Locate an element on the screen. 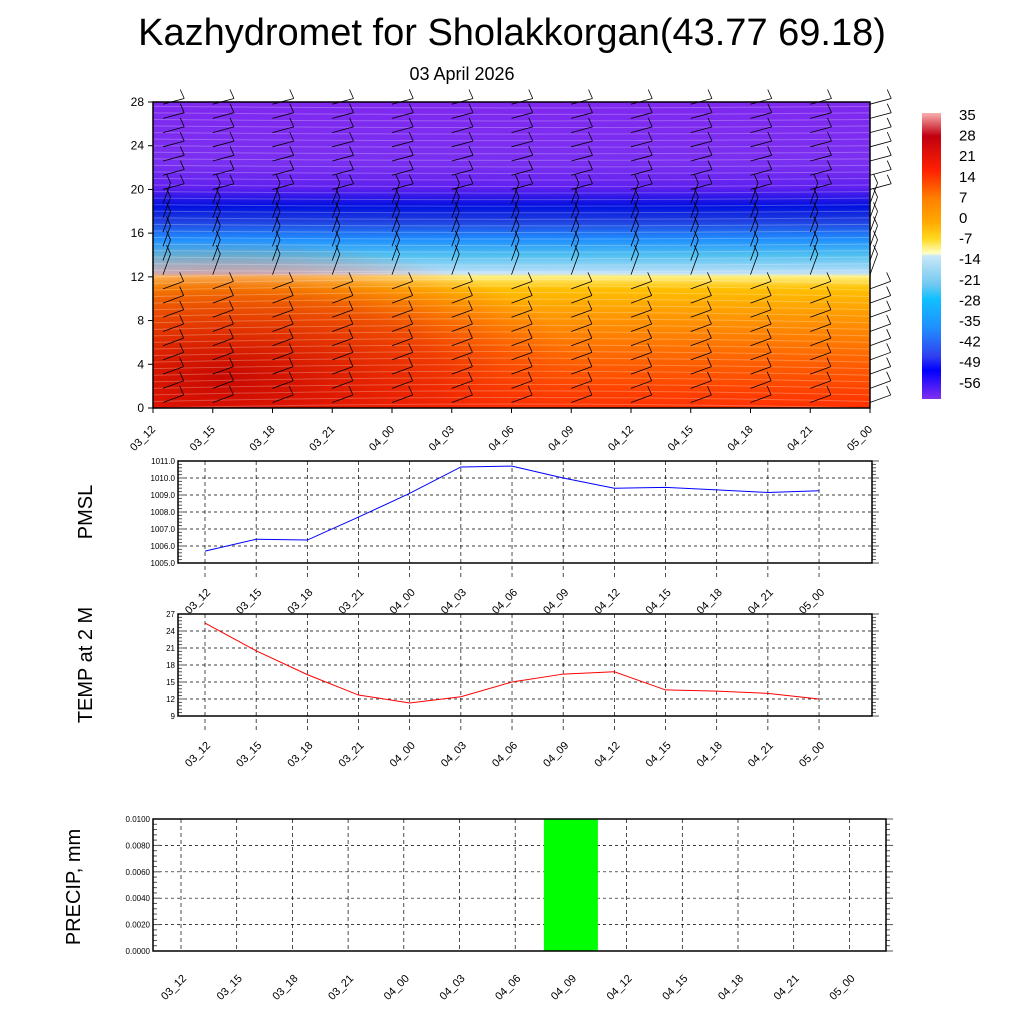 This screenshot has width=1024, height=1024. x-tick-label: 04_15 is located at coordinates (675, 988).